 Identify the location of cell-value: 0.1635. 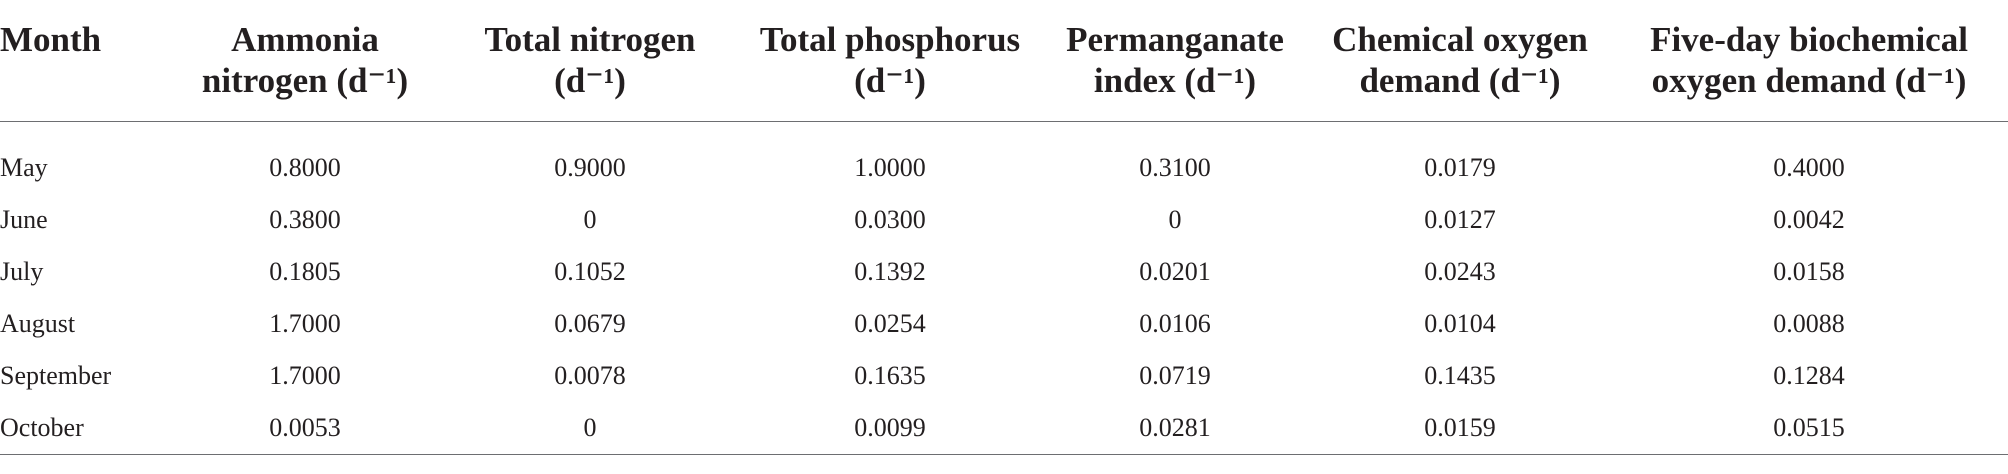
(890, 376).